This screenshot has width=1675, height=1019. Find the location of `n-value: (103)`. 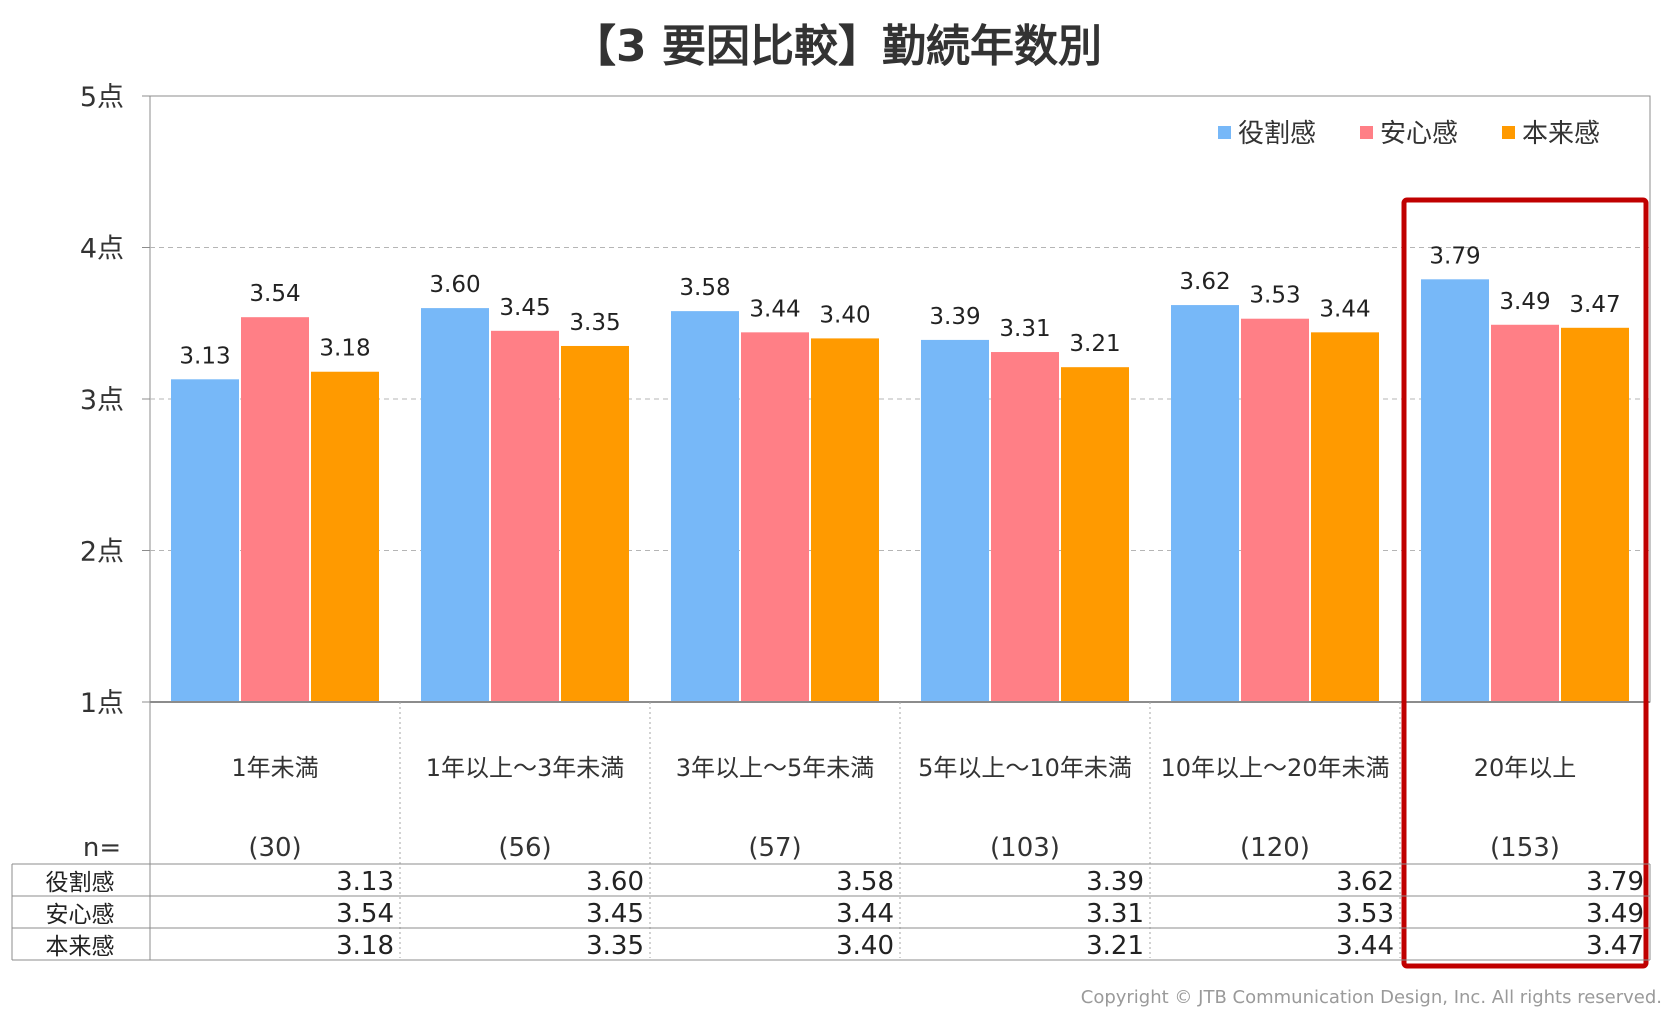

n-value: (103) is located at coordinates (1025, 848).